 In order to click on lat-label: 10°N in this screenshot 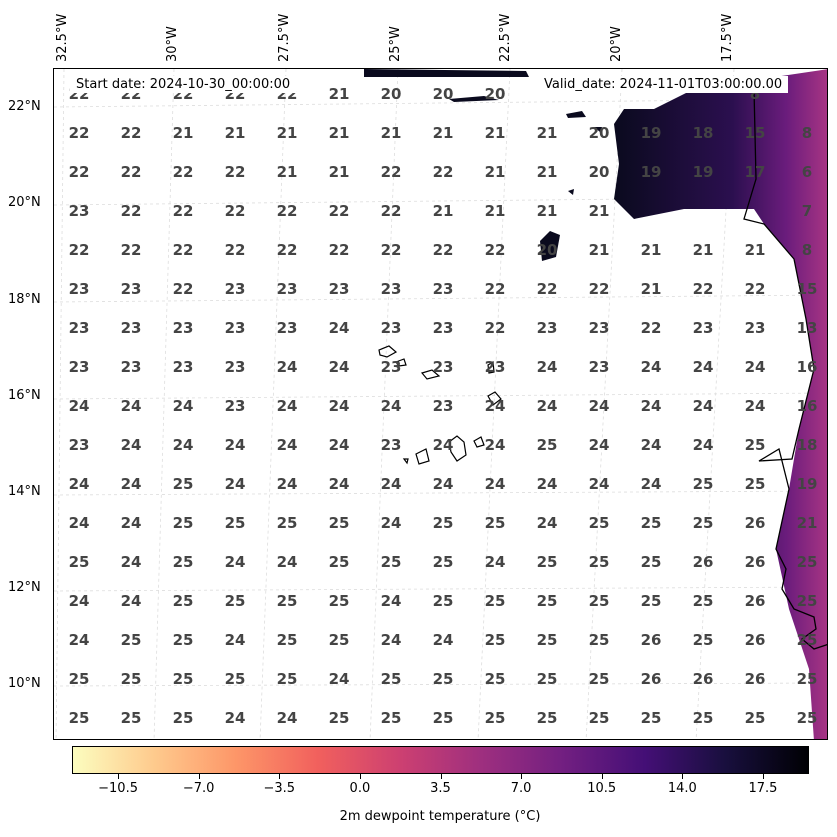, I will do `click(24, 683)`.